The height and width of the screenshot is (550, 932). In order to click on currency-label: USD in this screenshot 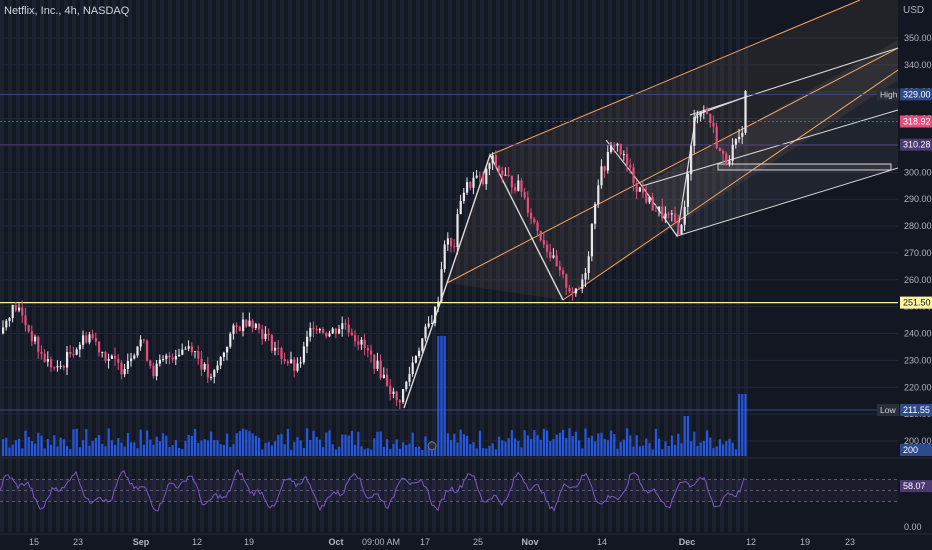, I will do `click(914, 10)`.